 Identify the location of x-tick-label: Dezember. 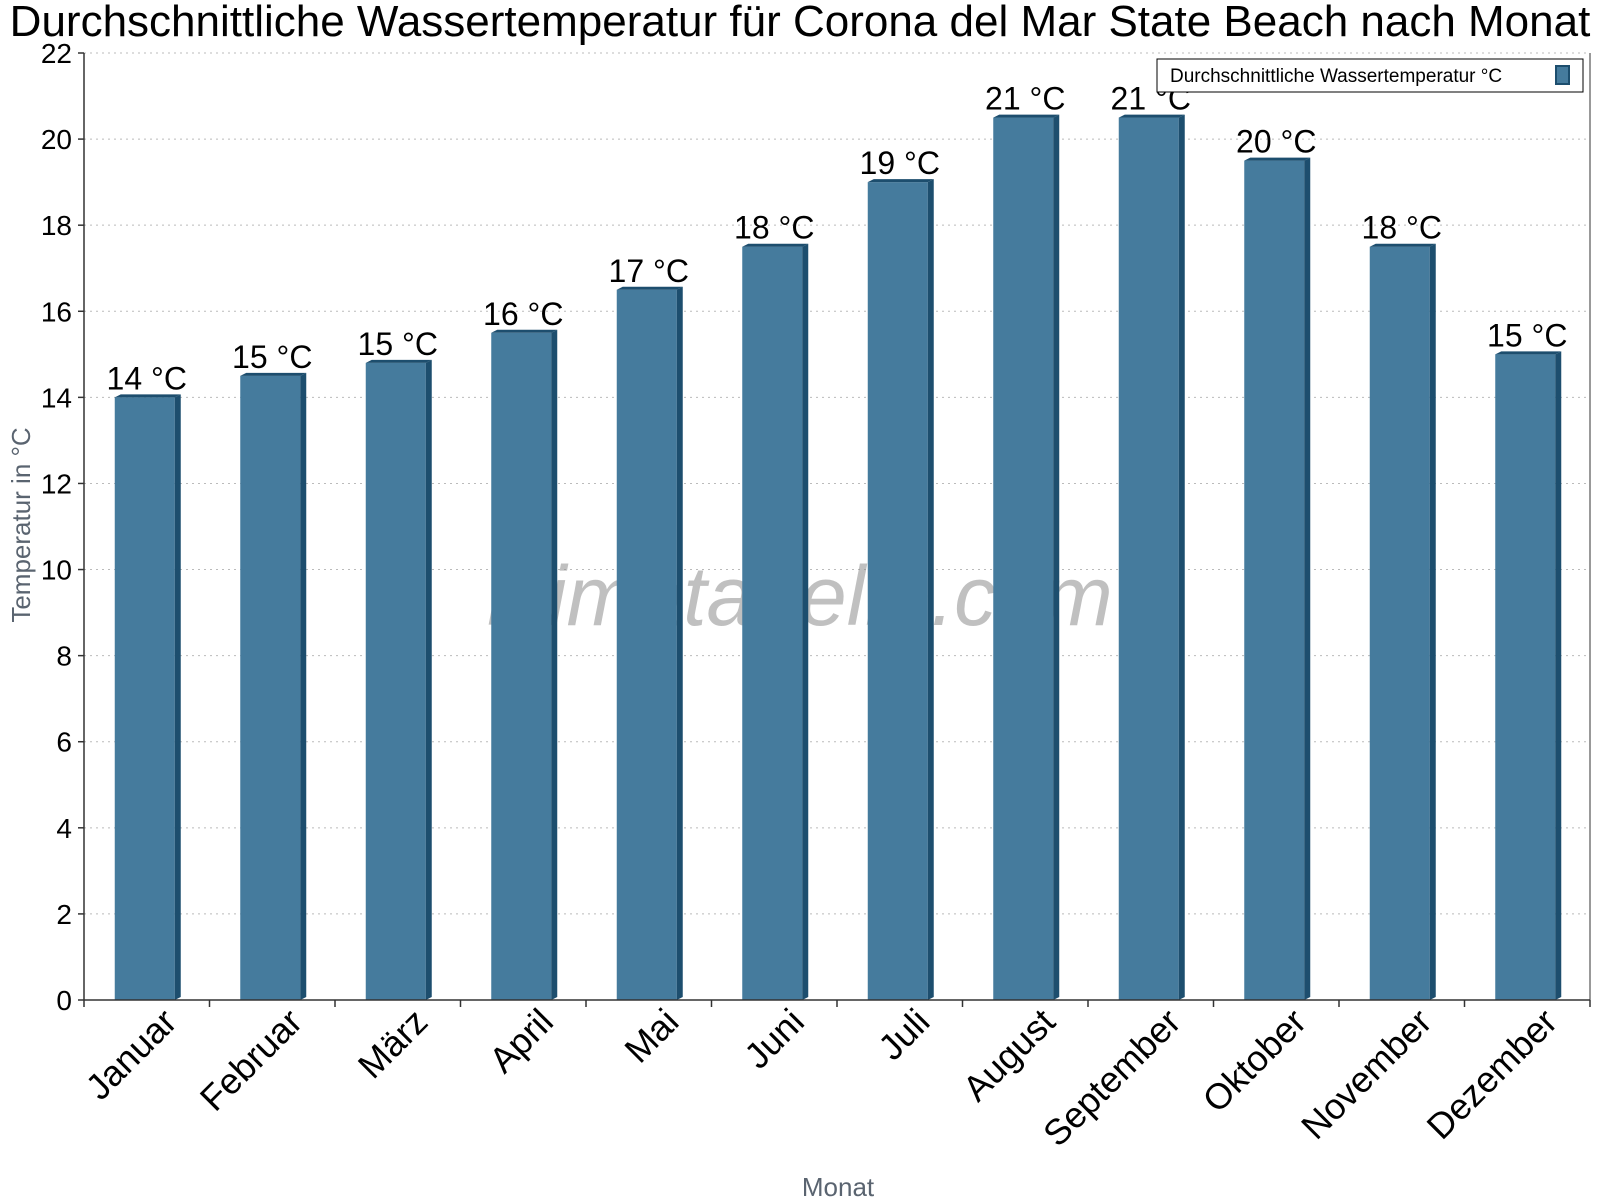
(1491, 1074).